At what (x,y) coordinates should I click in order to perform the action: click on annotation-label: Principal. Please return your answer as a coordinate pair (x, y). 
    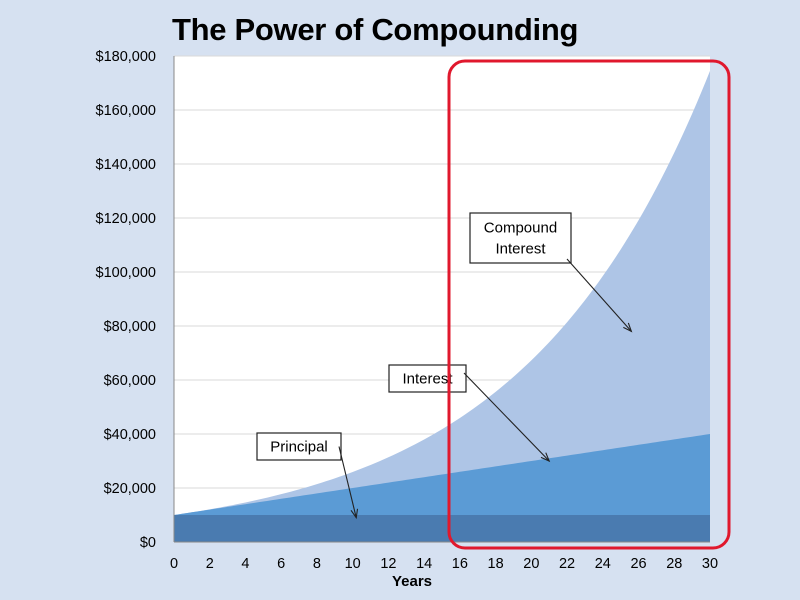
    Looking at the image, I should click on (299, 447).